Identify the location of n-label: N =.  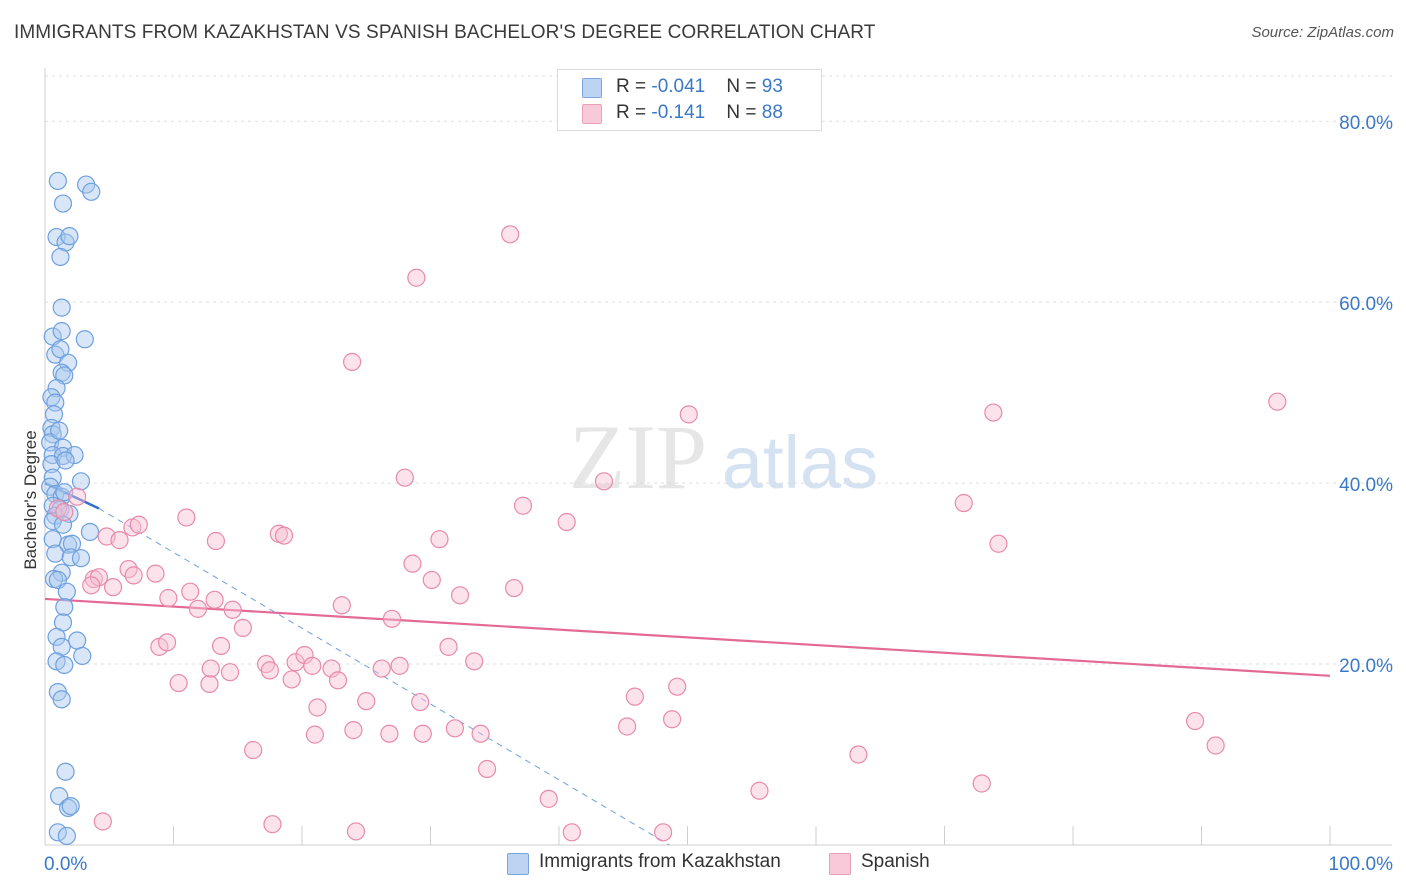
(744, 112).